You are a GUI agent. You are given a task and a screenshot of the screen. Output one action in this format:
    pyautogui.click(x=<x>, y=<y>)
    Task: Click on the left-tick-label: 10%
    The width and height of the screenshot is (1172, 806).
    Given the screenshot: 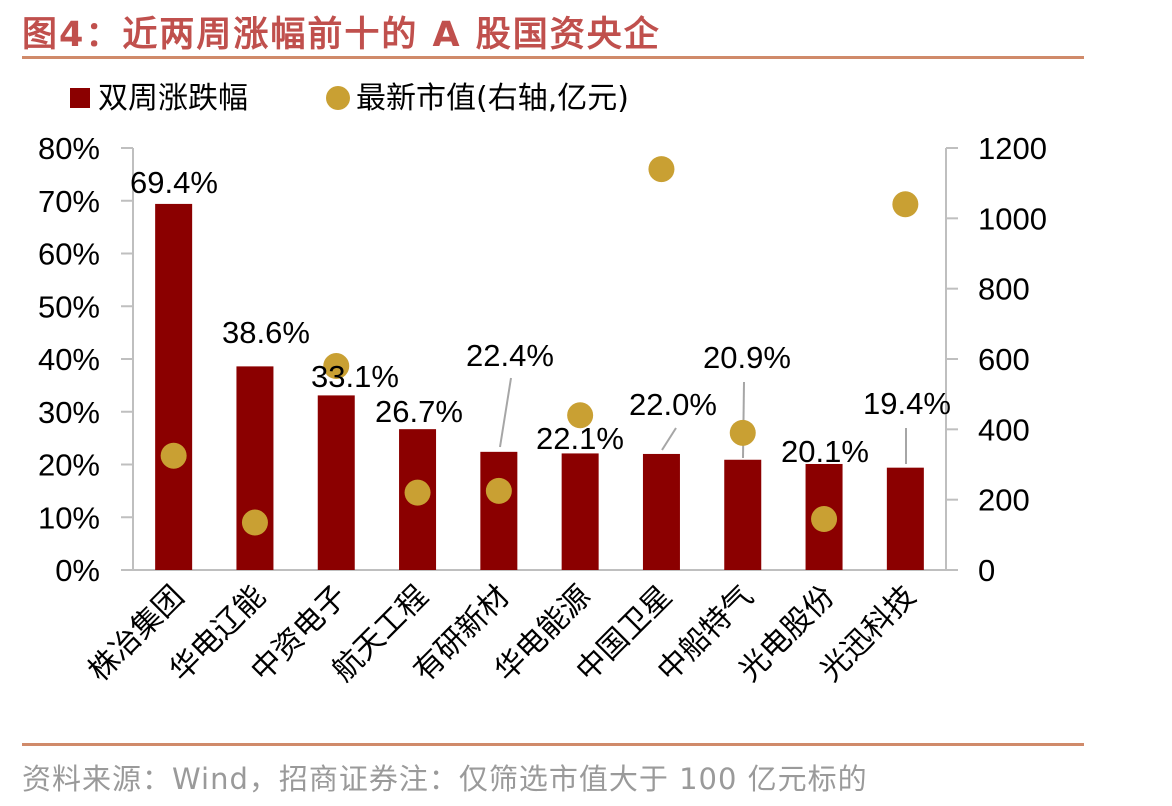 What is the action you would take?
    pyautogui.click(x=69, y=517)
    